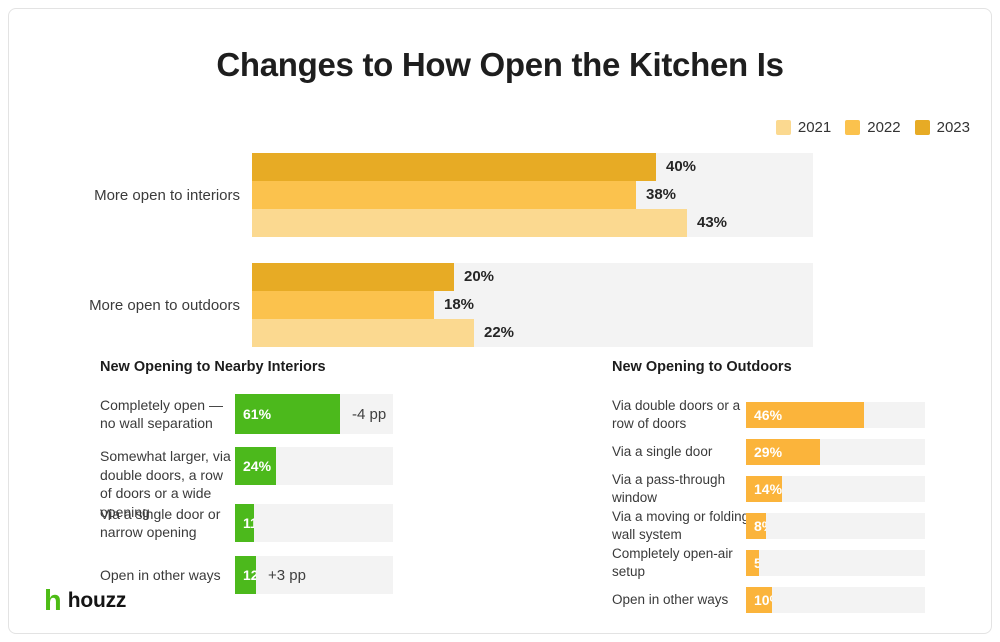  I want to click on row-label: Via a pass-through window, so click(669, 488).